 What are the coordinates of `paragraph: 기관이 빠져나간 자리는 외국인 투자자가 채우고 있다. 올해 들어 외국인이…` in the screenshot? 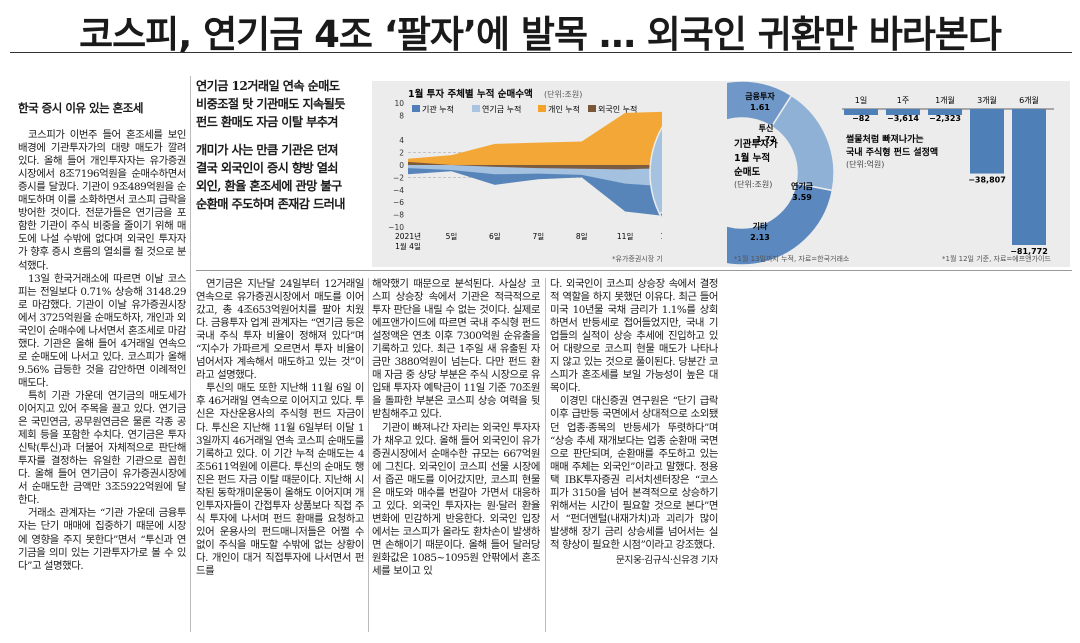 It's located at (456, 499).